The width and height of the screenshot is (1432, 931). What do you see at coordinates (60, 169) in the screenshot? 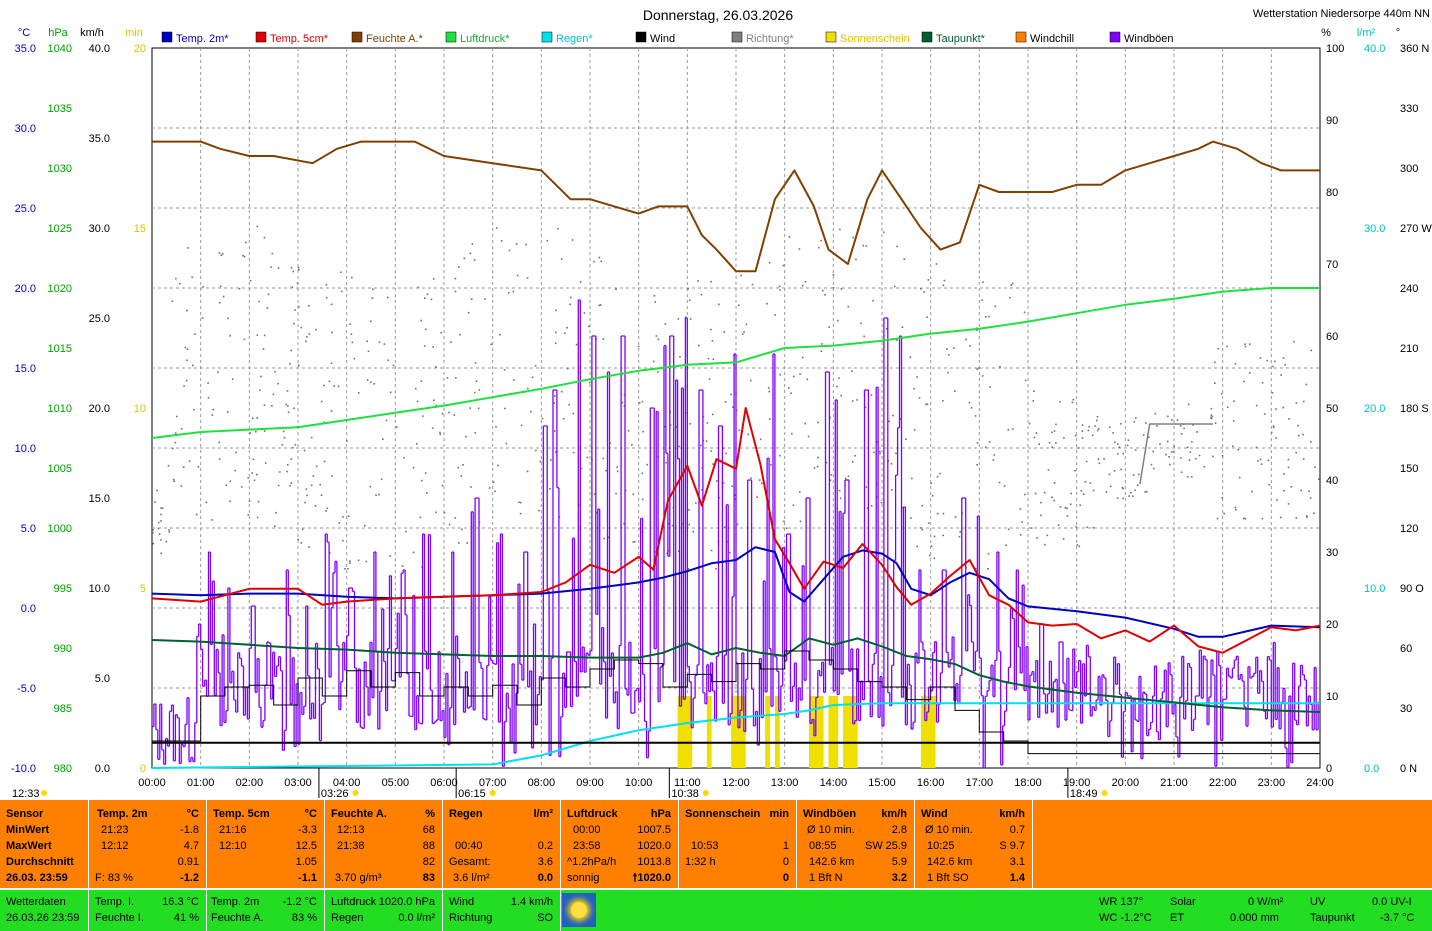
I see `pressure-tick: 1030` at bounding box center [60, 169].